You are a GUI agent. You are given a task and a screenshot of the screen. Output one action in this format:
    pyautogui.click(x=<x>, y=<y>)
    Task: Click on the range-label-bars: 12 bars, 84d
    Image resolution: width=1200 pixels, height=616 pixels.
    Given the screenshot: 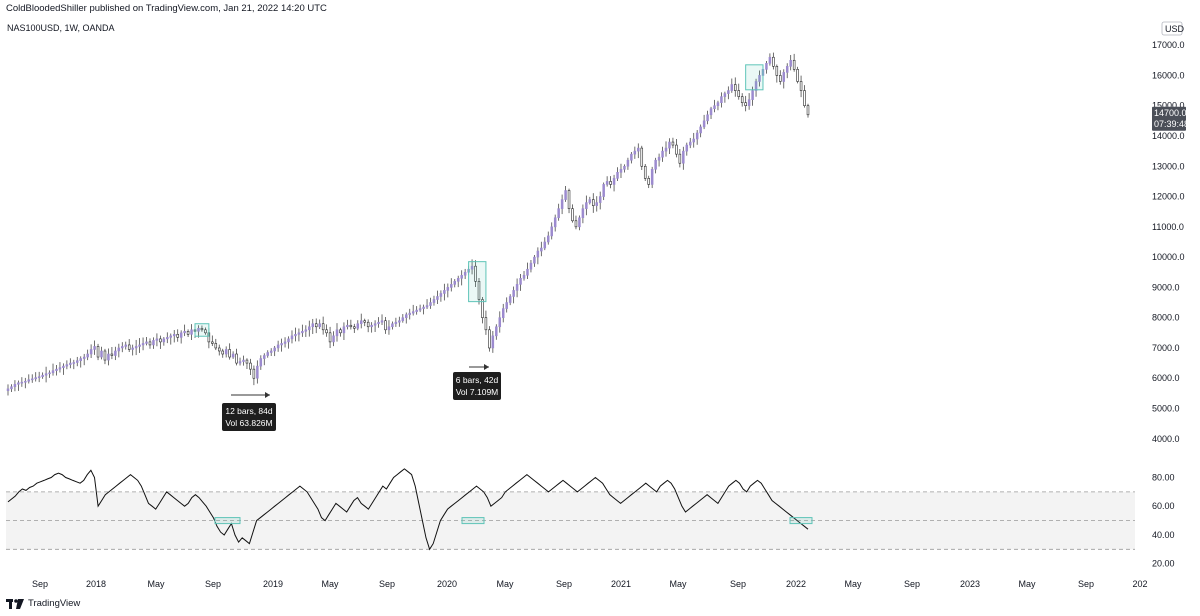 What is the action you would take?
    pyautogui.click(x=249, y=411)
    